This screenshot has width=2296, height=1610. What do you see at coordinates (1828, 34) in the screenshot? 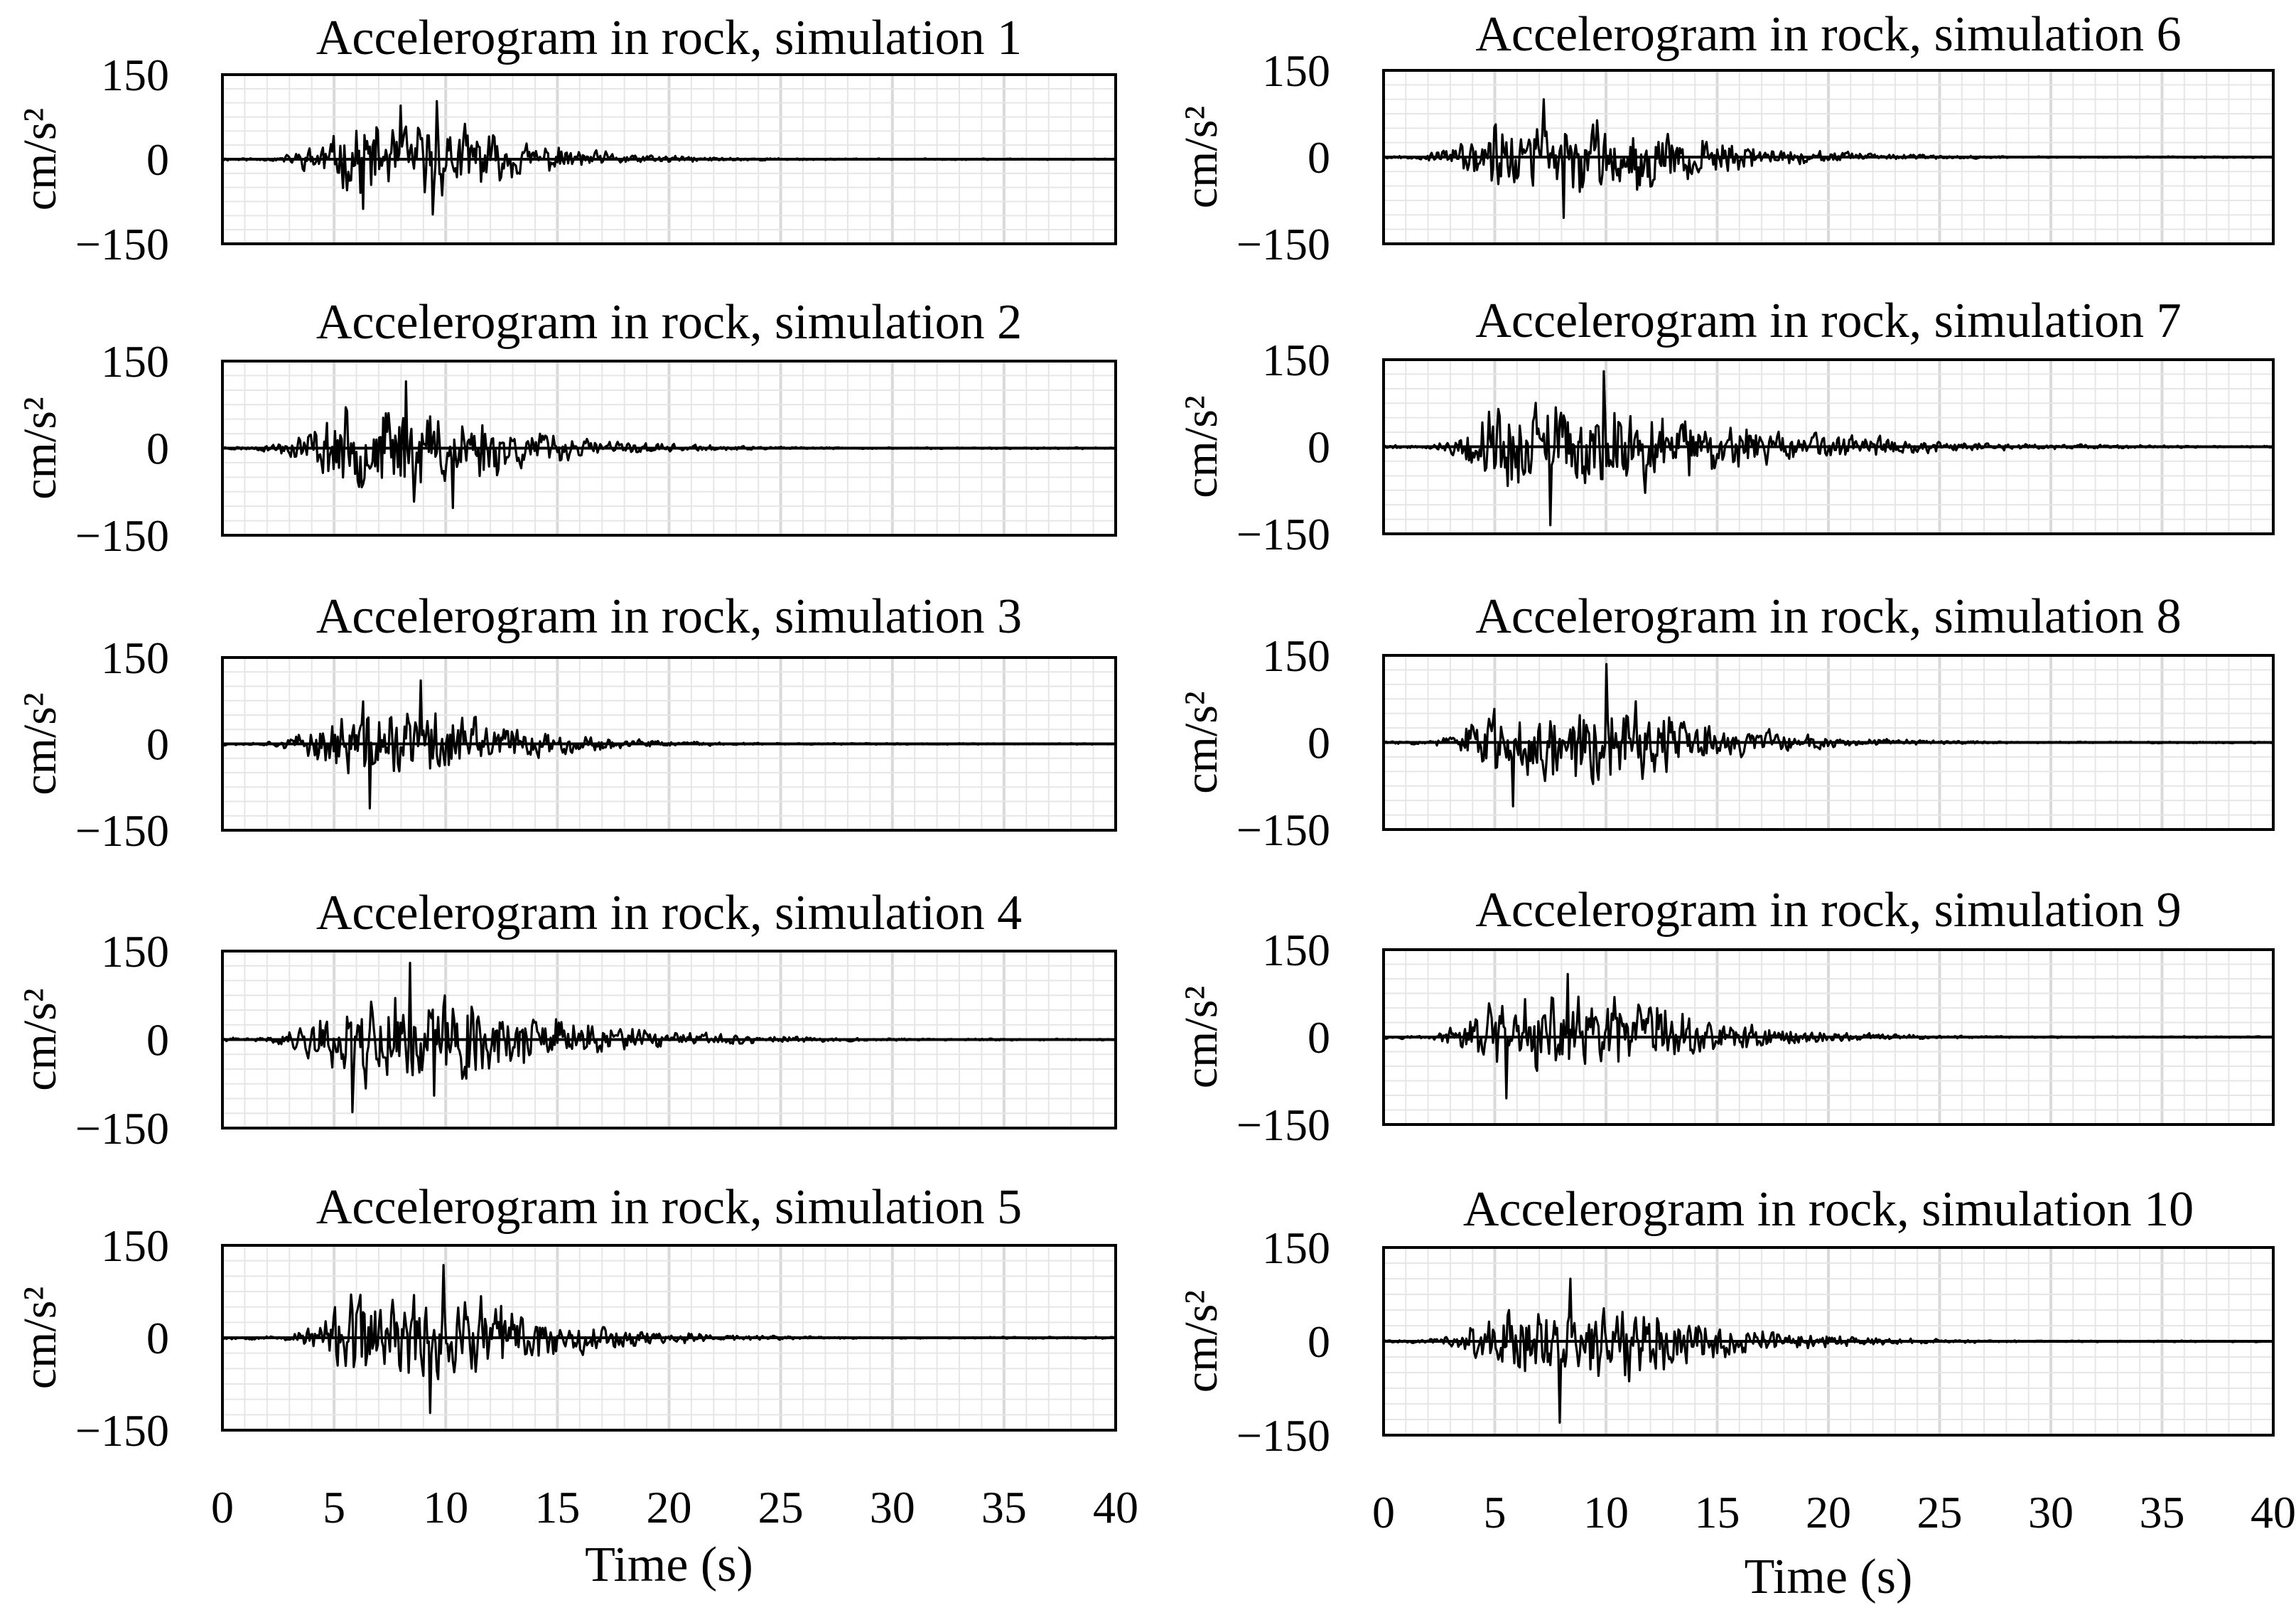
I see `chart-title: Accelerogram in rock, simulation 6` at bounding box center [1828, 34].